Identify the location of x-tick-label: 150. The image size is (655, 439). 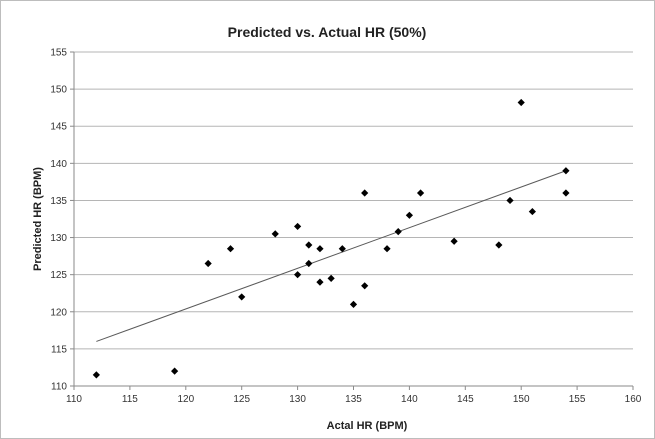
(521, 399).